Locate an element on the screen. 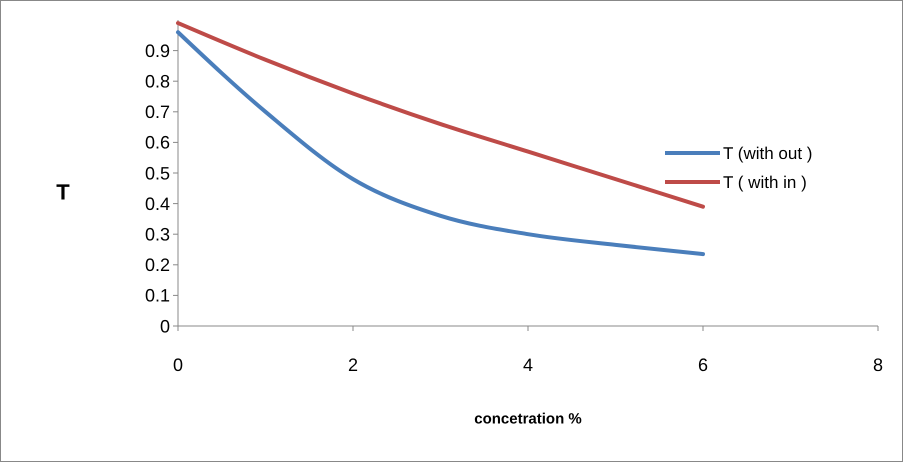 The image size is (903, 462). y-tick-label: 0 is located at coordinates (165, 326).